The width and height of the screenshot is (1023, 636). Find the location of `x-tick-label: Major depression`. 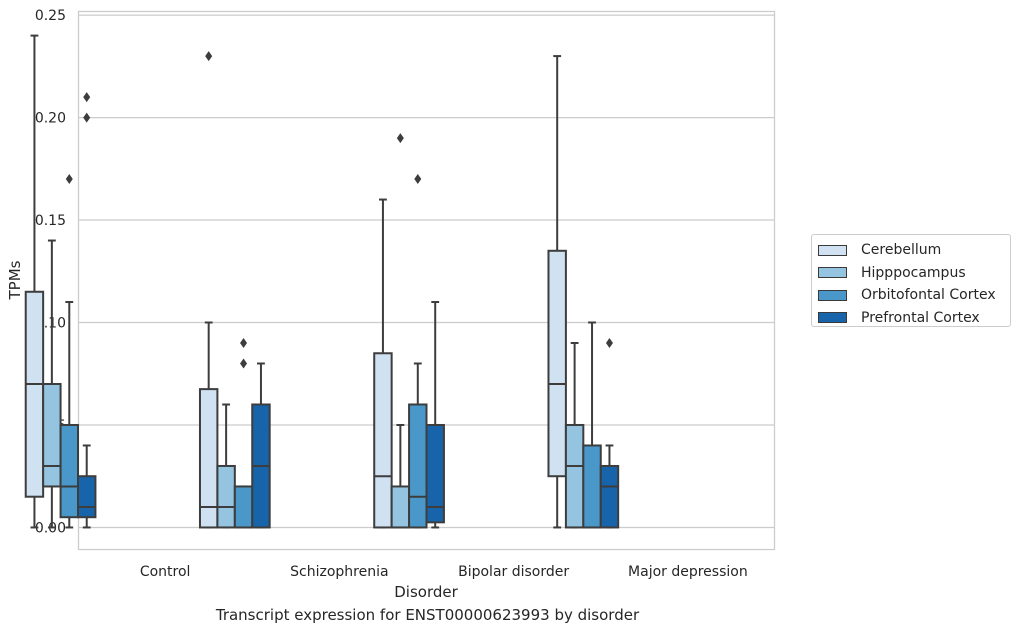

x-tick-label: Major depression is located at coordinates (688, 572).